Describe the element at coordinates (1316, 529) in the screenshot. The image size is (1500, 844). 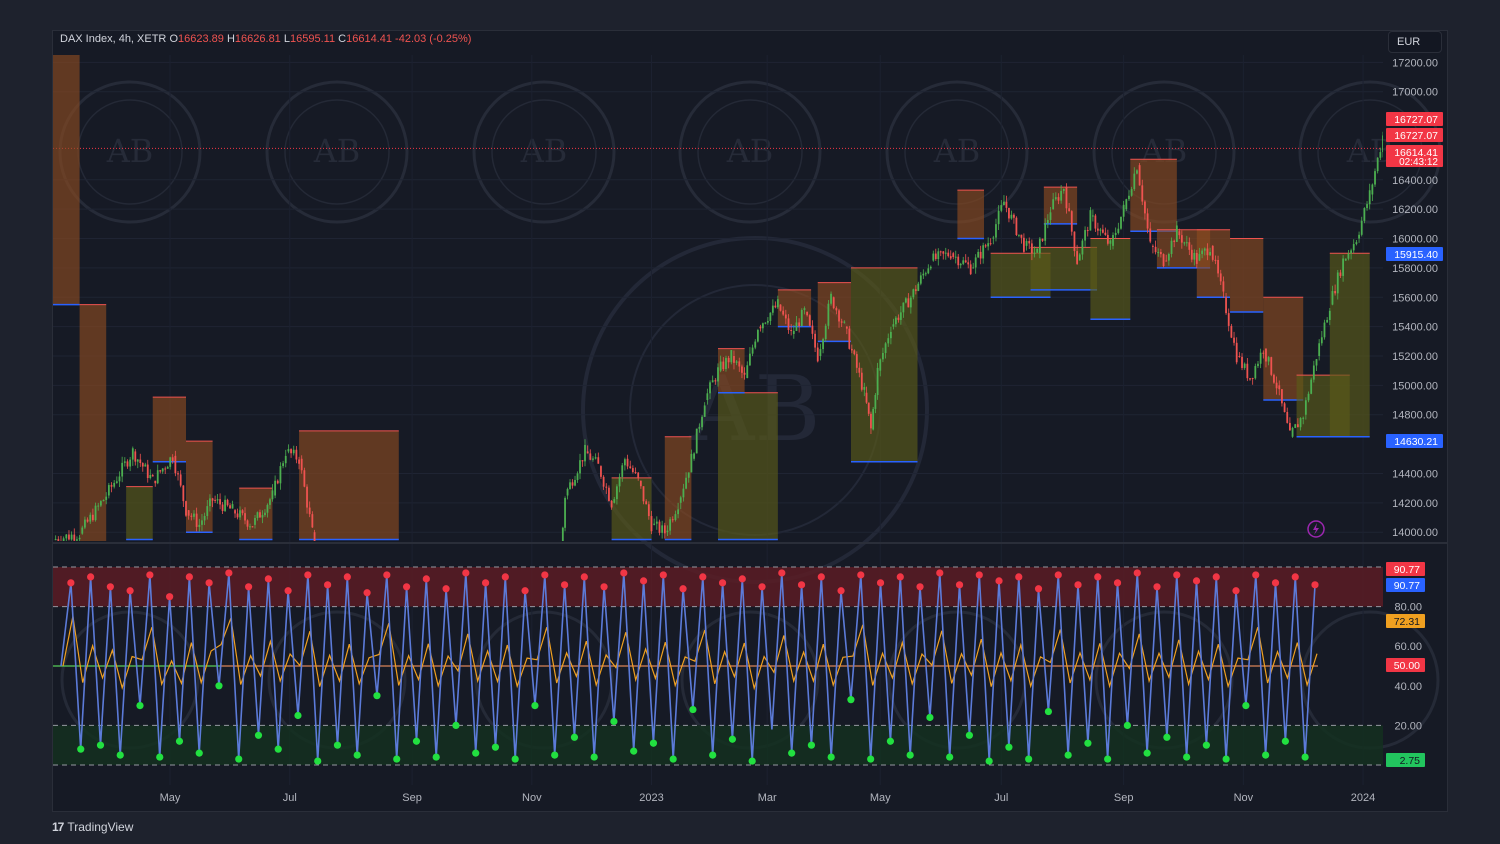
I see `lightning-icon` at that location.